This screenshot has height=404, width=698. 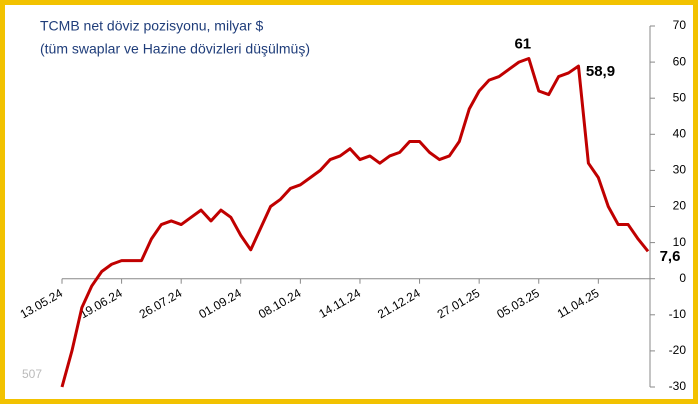 I want to click on value-label: 61, so click(x=522, y=43).